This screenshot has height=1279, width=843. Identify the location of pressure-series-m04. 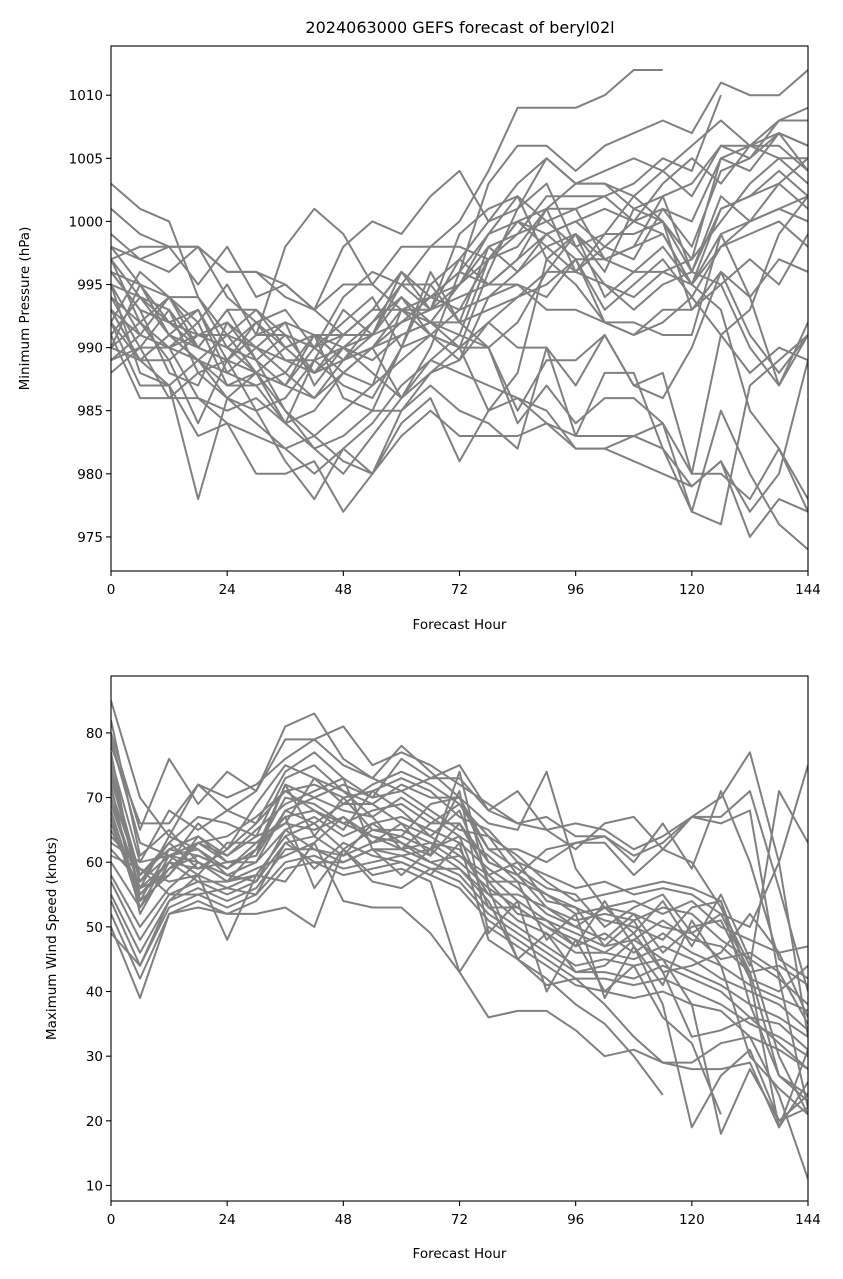
(416, 202).